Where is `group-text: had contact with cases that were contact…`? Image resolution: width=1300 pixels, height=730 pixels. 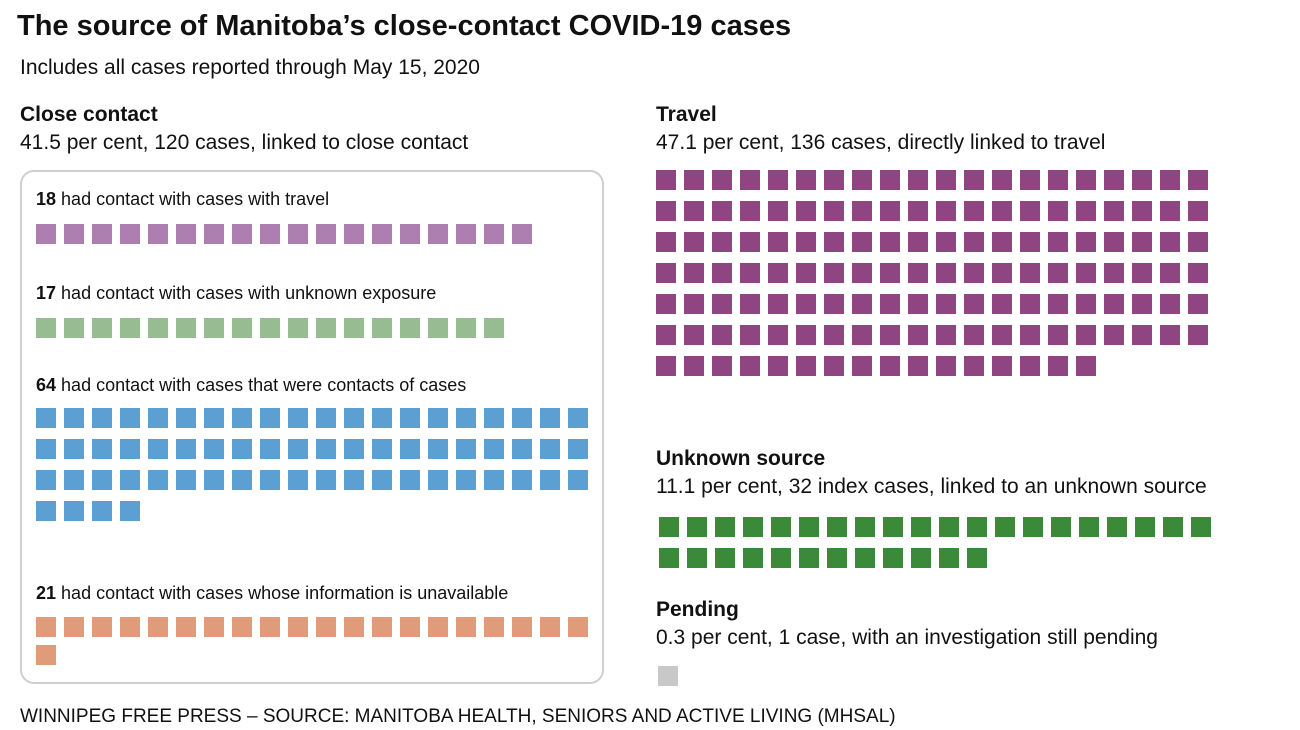
group-text: had contact with cases that were contact… is located at coordinates (264, 385).